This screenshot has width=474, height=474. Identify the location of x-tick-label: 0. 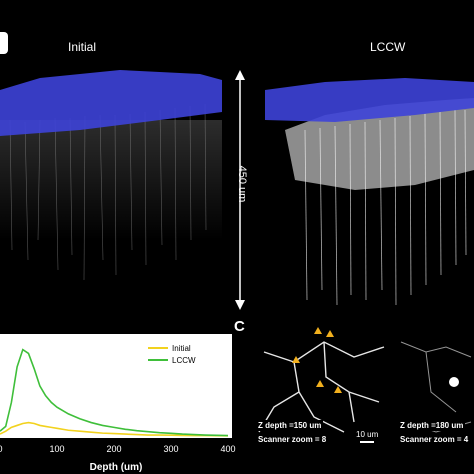
(1, 449).